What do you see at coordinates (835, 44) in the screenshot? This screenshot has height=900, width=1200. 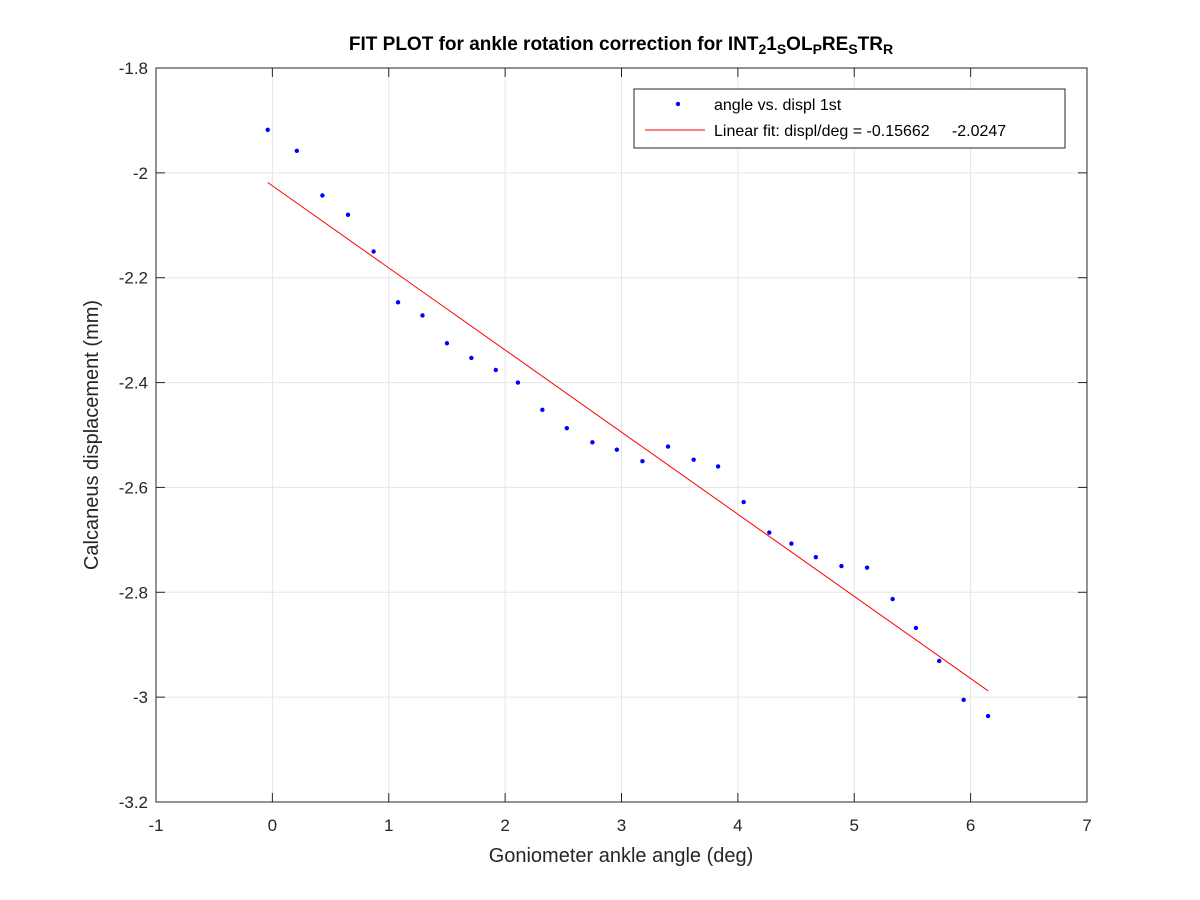 I see `title-part: RE` at bounding box center [835, 44].